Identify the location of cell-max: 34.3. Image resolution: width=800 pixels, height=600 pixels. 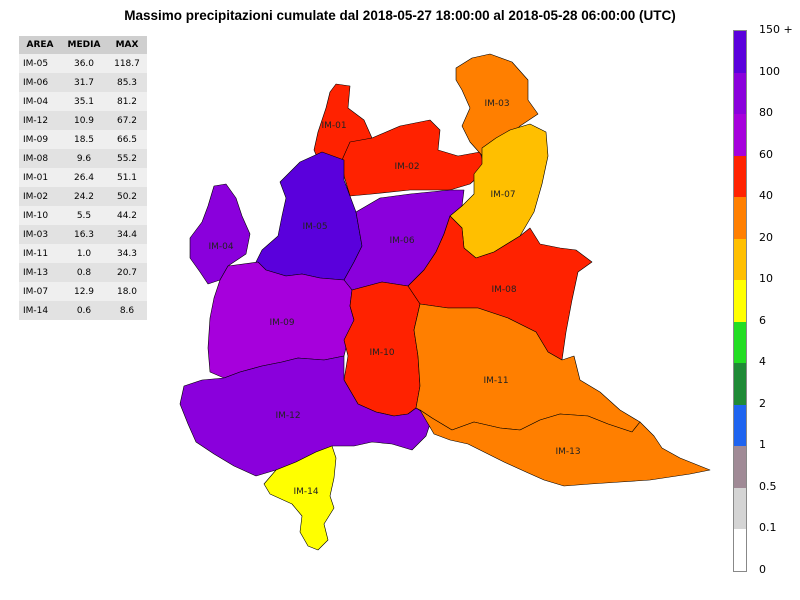
(127, 253).